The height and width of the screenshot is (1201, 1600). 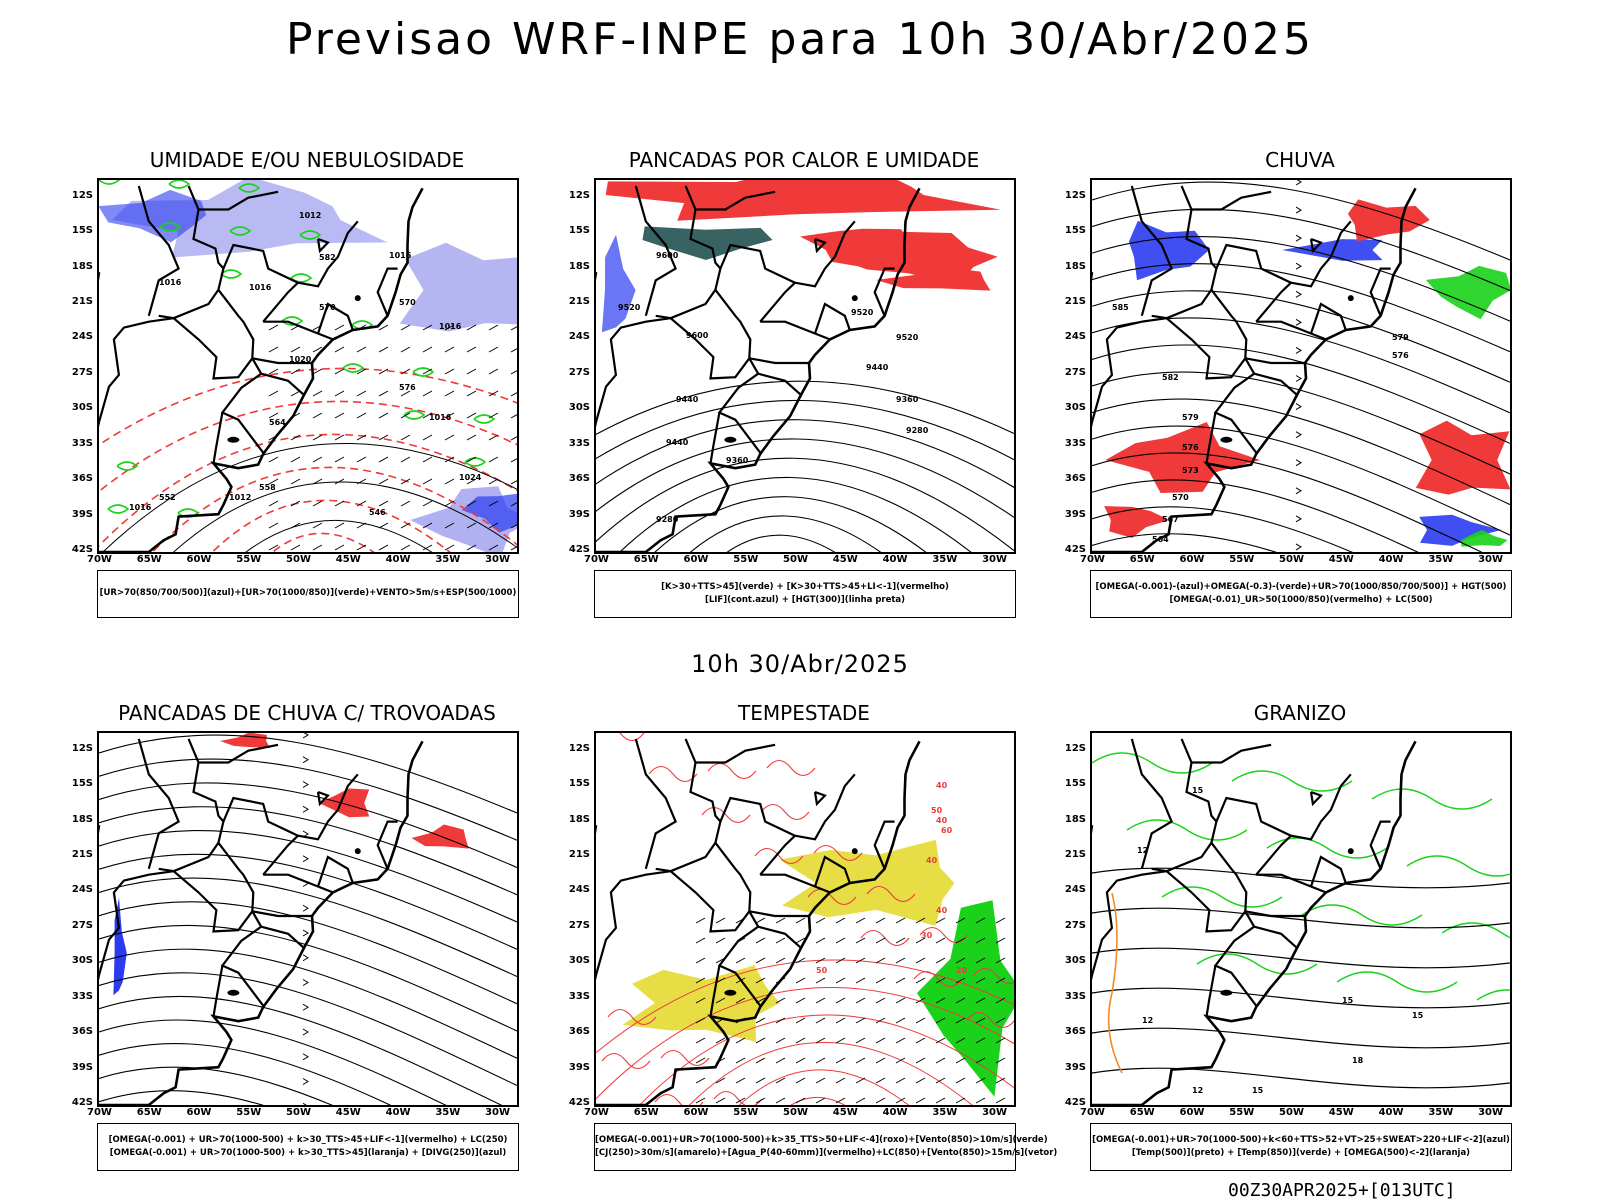 What do you see at coordinates (307, 713) in the screenshot?
I see `panel-title-pancadas-de-chuva-c-trovoadas: PANCADAS DE CHUVA C/ TROVOADAS` at bounding box center [307, 713].